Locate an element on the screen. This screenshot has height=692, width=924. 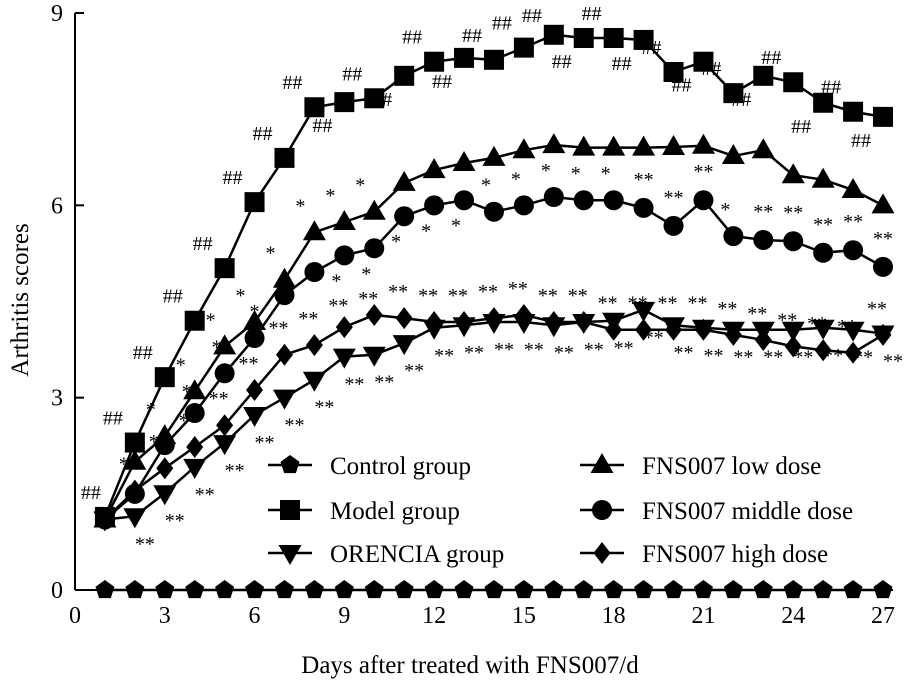
x-tick-label: 18 is located at coordinates (614, 616).